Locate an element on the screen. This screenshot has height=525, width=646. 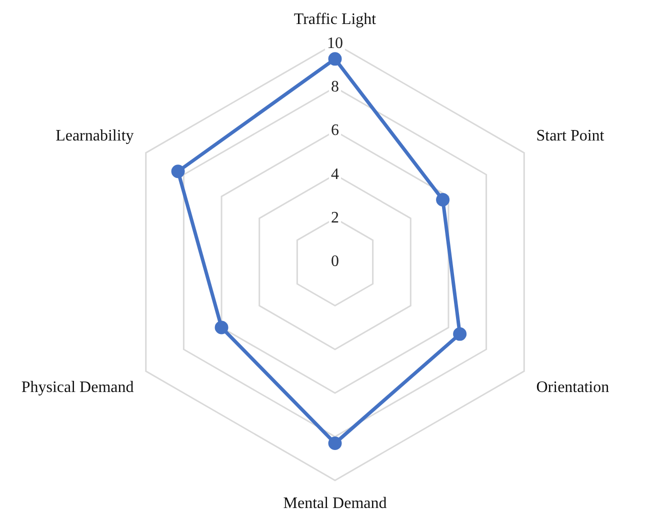
spoke-label: Physical Demand is located at coordinates (77, 387).